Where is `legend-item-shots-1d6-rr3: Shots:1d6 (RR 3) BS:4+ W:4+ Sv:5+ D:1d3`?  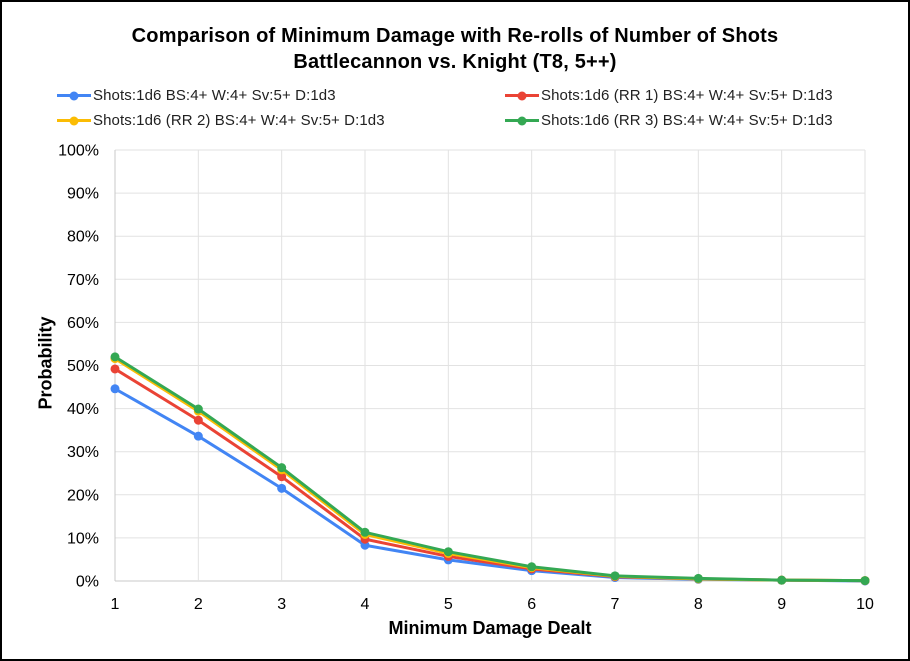
legend-item-shots-1d6-rr3: Shots:1d6 (RR 3) BS:4+ W:4+ Sv:5+ D:1d3 is located at coordinates (669, 120).